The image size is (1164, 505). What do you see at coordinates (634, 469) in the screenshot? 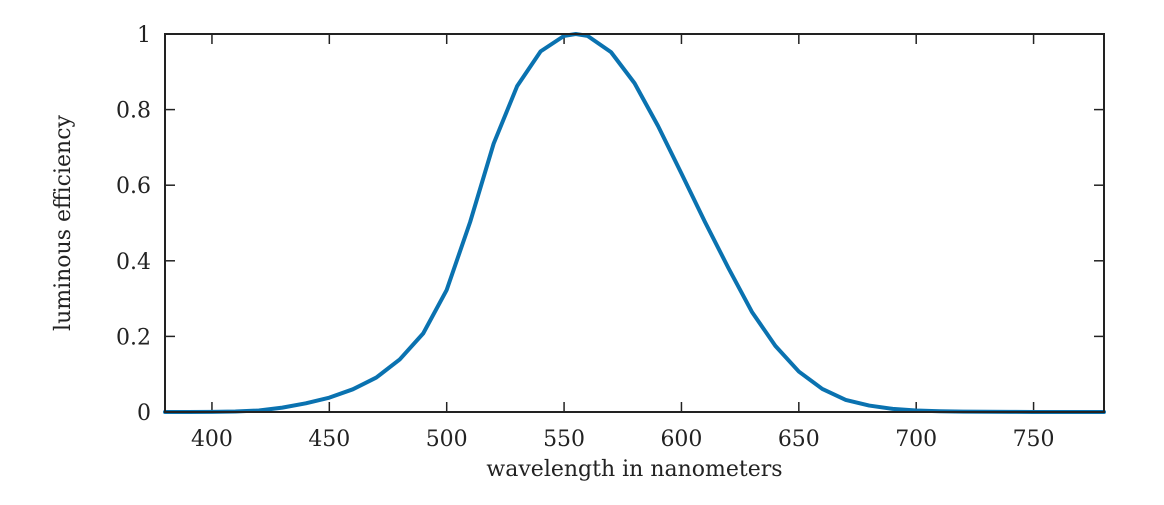
I see `x-axis-label: wavelength in nanometers` at bounding box center [634, 469].